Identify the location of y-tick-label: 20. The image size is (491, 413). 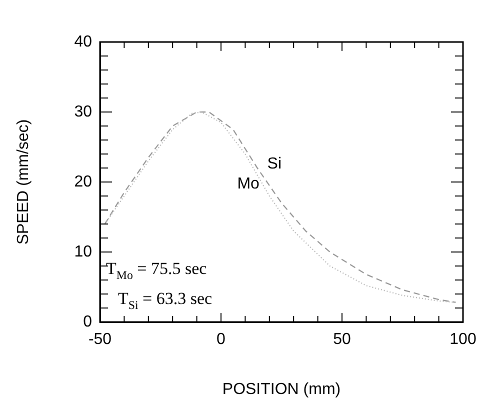
(83, 181).